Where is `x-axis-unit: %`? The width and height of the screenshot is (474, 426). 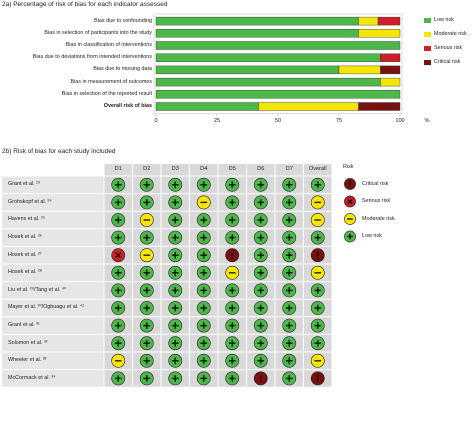
x-axis-unit: % is located at coordinates (427, 121).